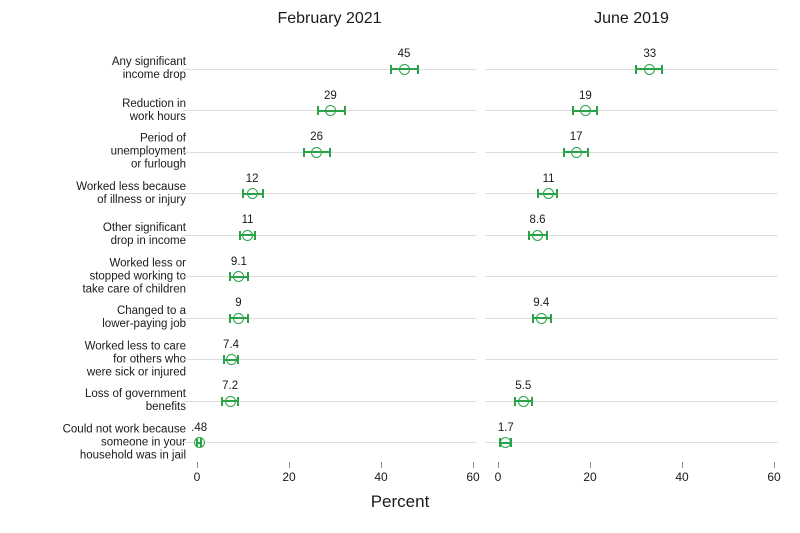 The width and height of the screenshot is (800, 533). What do you see at coordinates (151, 311) in the screenshot?
I see `category-label-line: Changed to a` at bounding box center [151, 311].